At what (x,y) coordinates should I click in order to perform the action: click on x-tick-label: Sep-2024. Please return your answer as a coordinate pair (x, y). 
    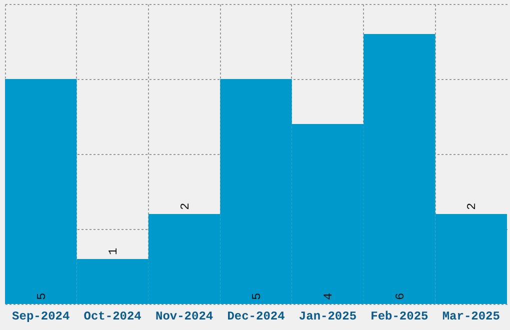
    Looking at the image, I should click on (41, 317).